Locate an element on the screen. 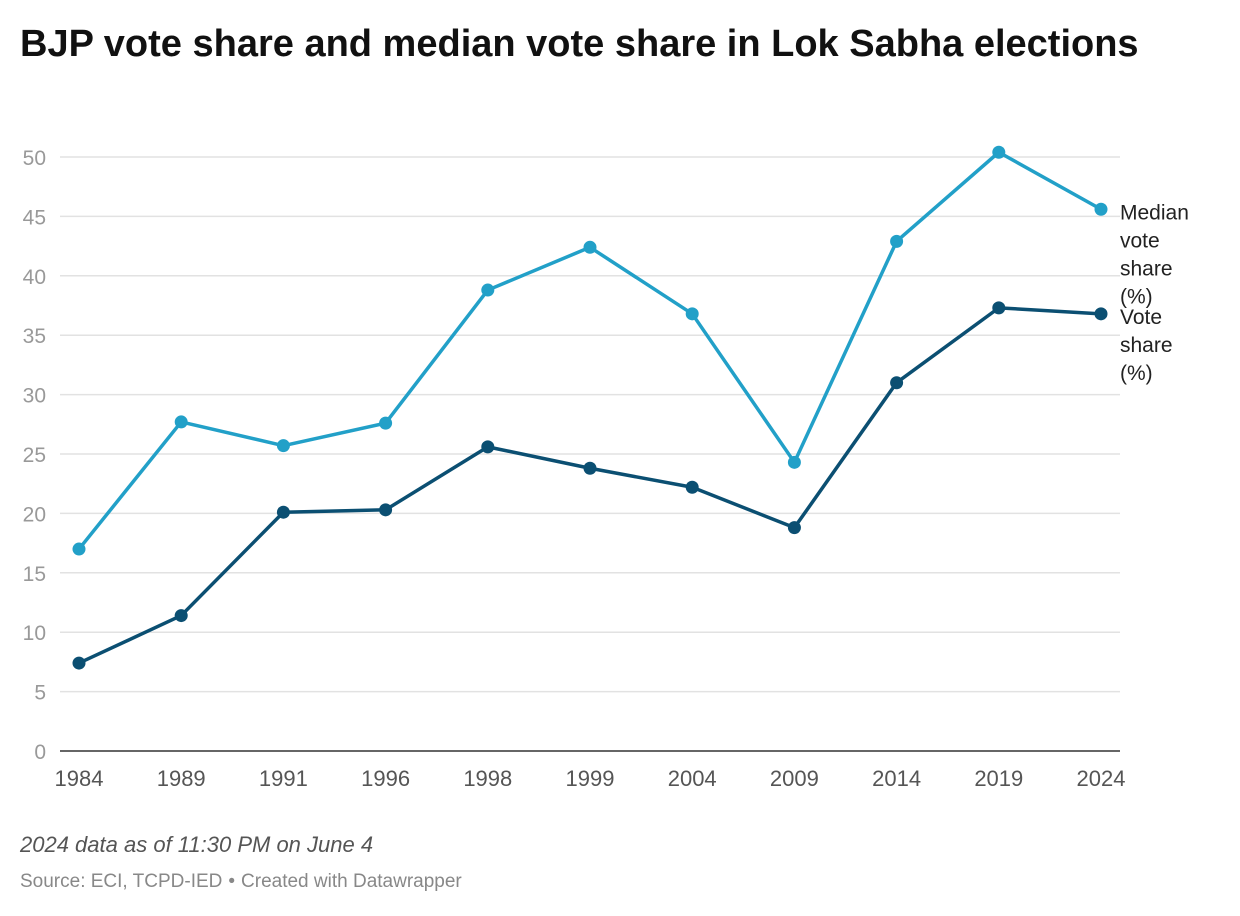 The height and width of the screenshot is (916, 1240). series-labels: Median vote share (%)Vote share (%) is located at coordinates (1154, 293).